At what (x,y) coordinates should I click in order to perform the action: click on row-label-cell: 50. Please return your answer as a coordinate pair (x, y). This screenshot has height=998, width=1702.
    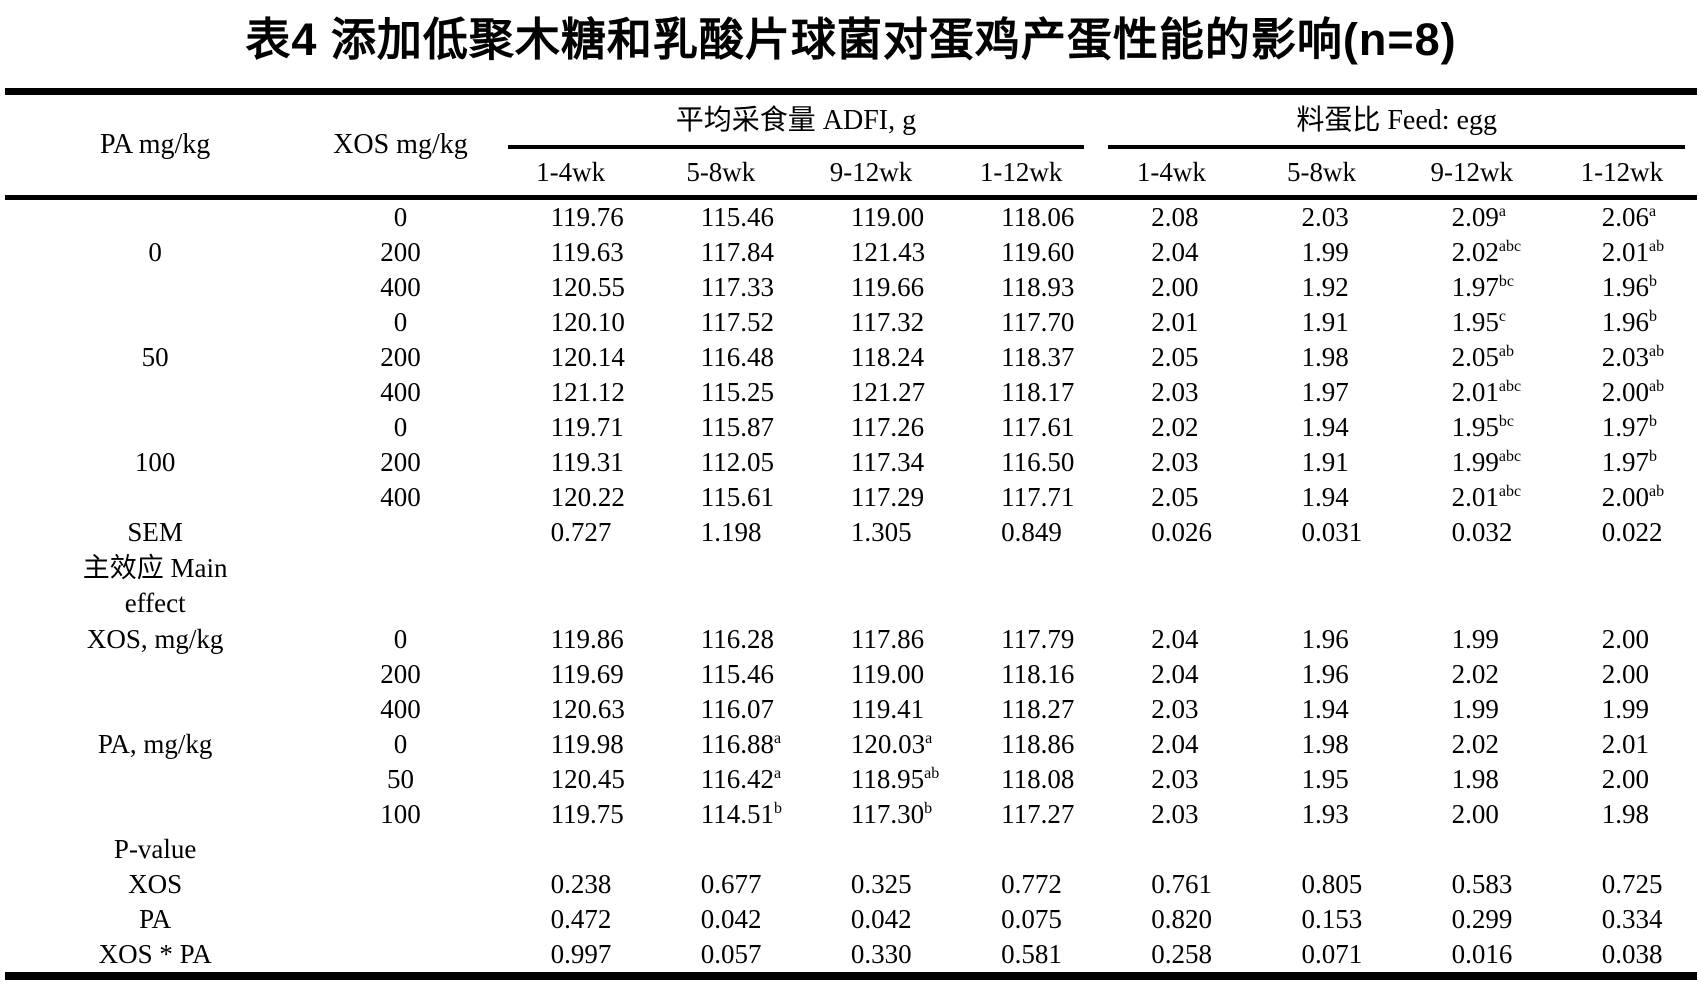
    Looking at the image, I should click on (155, 357).